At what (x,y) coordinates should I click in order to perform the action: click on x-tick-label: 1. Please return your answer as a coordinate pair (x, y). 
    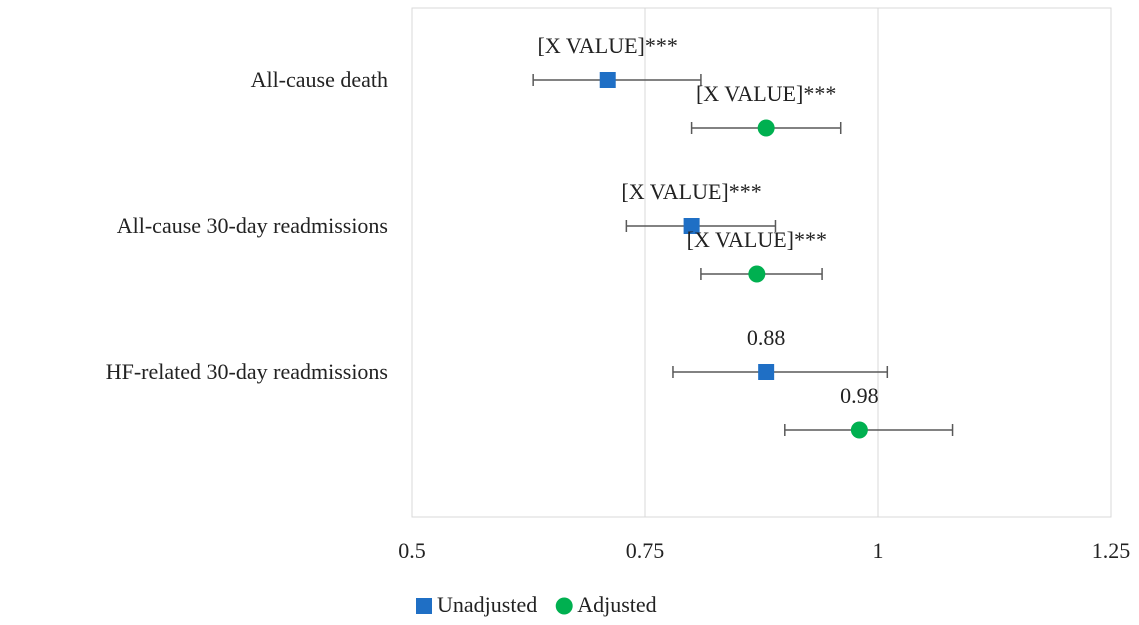
    Looking at the image, I should click on (878, 550).